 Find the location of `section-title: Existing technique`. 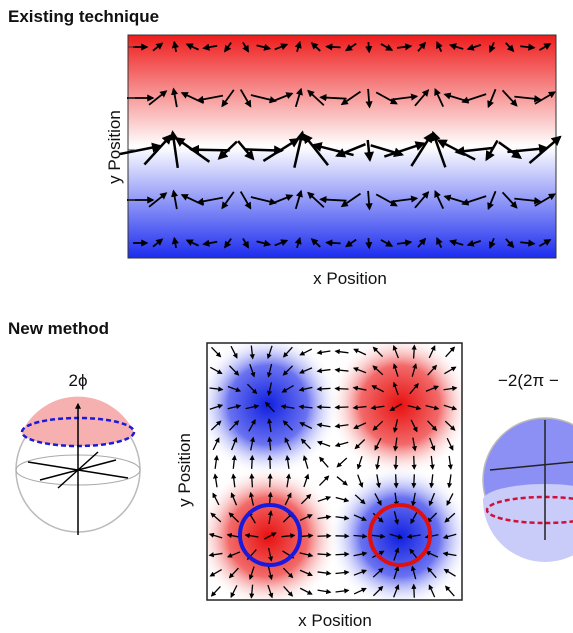

section-title: Existing technique is located at coordinates (83, 16).